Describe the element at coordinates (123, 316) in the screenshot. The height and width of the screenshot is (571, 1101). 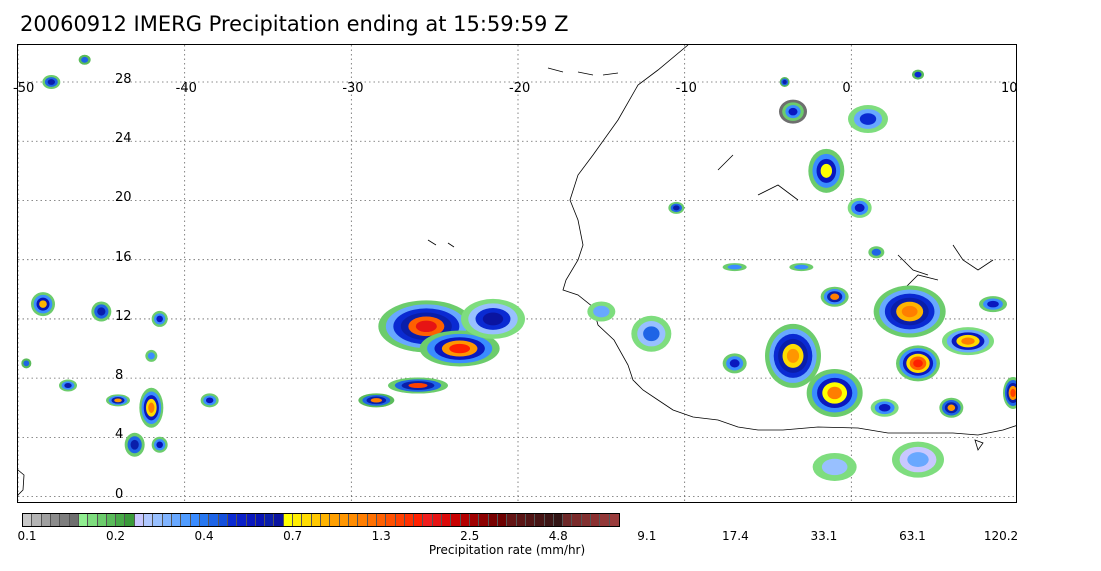
I see `latitude-label: 12` at that location.